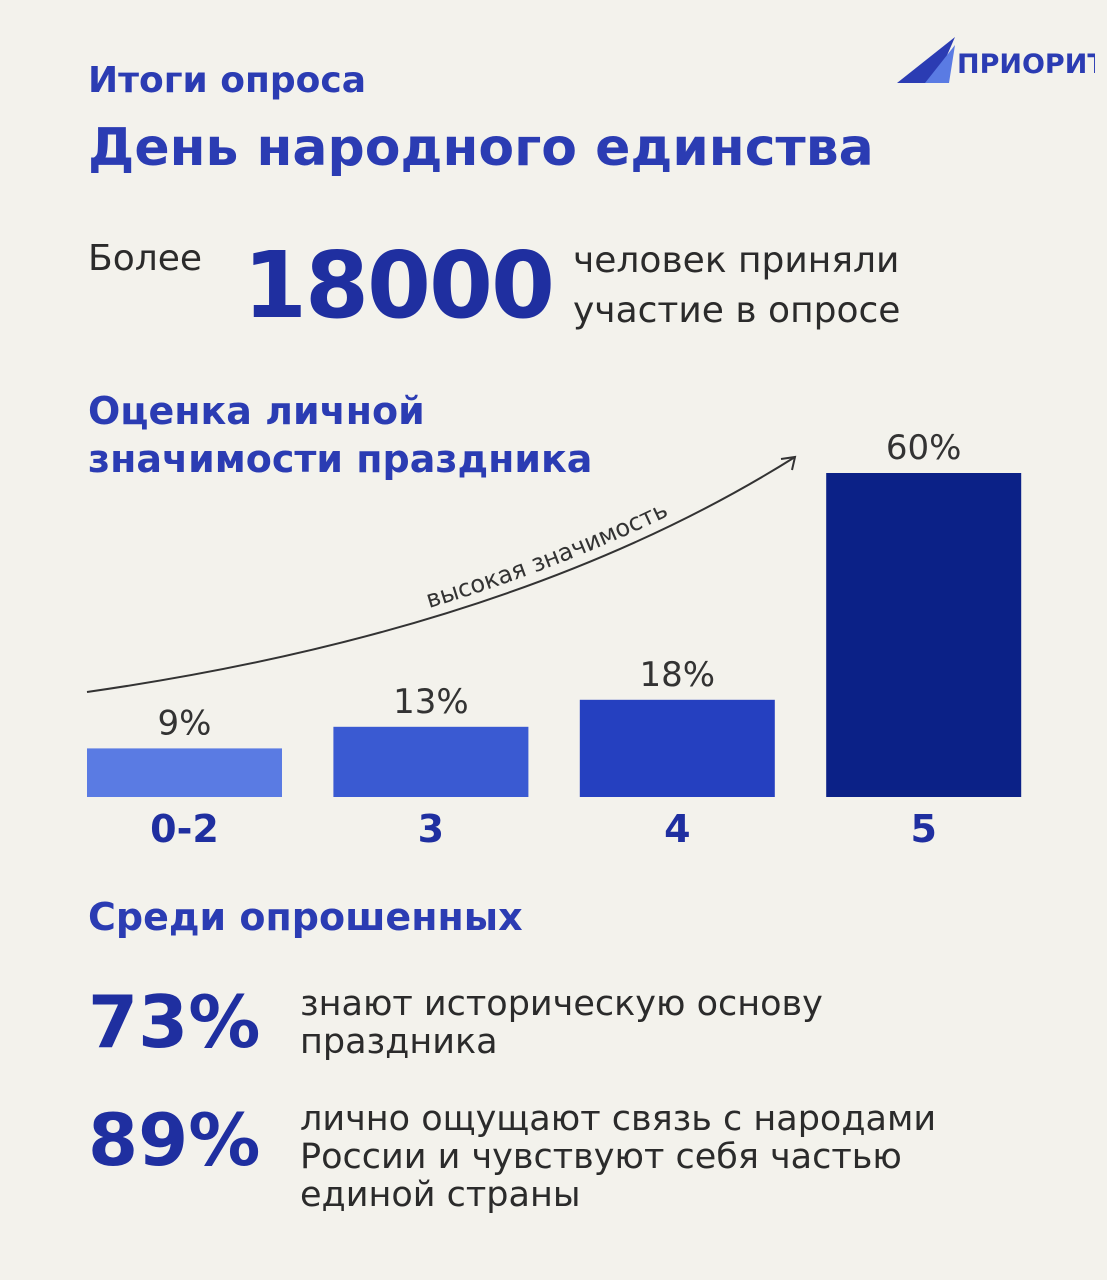  What do you see at coordinates (561, 1023) in the screenshot?
I see `stat-text: знают историческую основу праздника` at bounding box center [561, 1023].